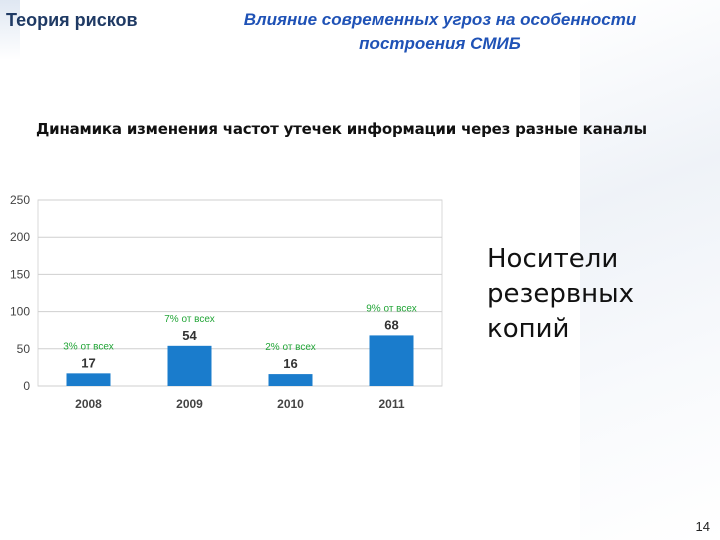  I want to click on annotation-label: 9% от всех, so click(391, 308).